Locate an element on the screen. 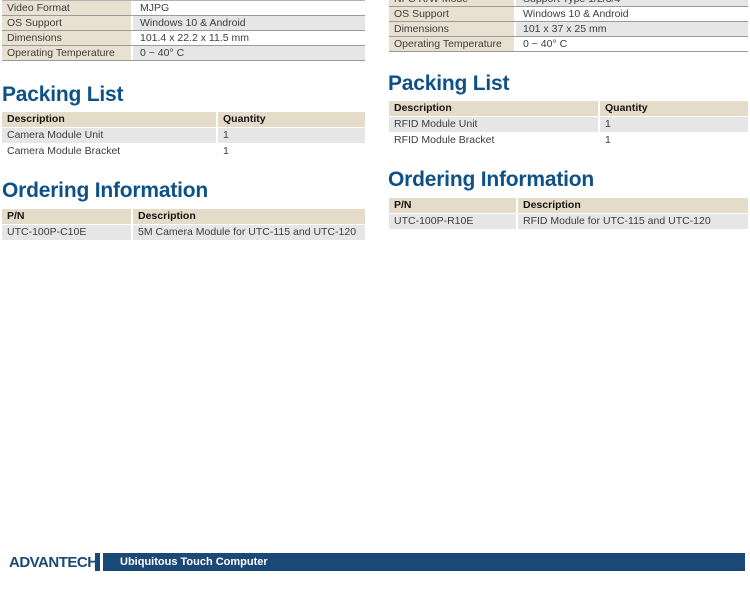  spec-row: Dimensions 101 x 37 x 25 mm is located at coordinates (568, 29).